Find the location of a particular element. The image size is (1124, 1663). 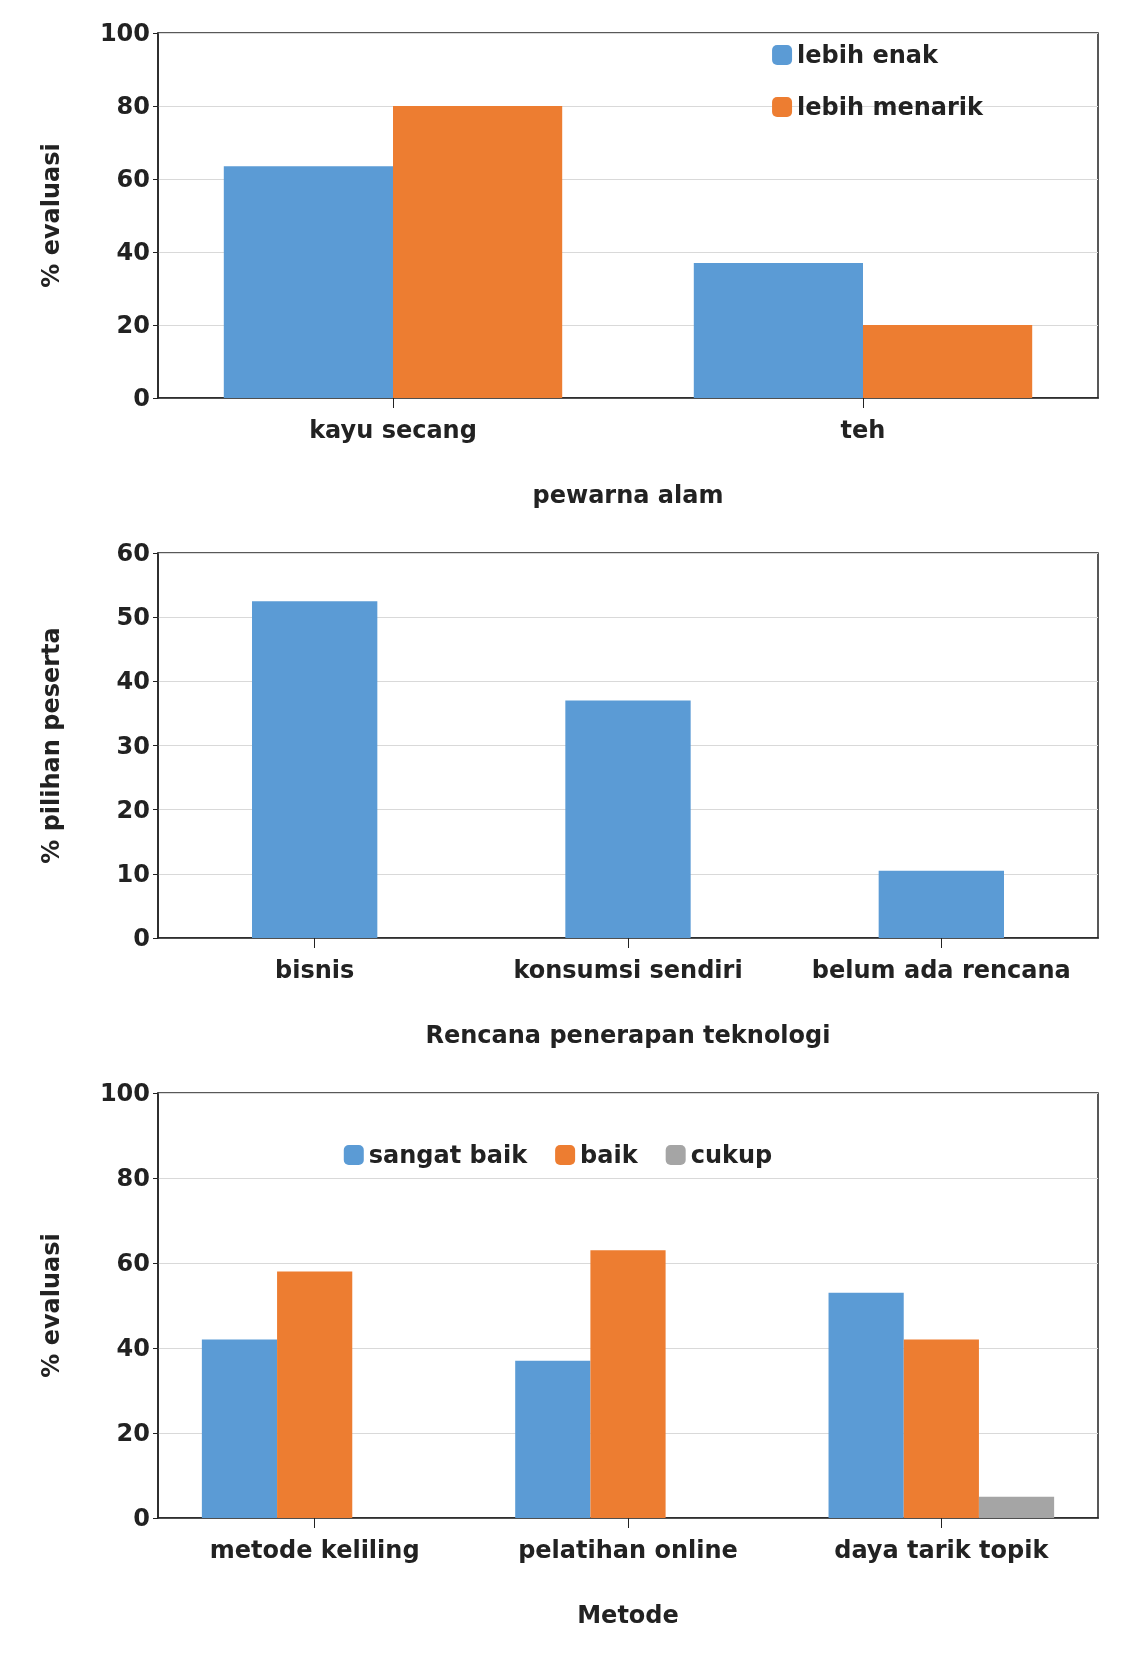

x-axis-title: Rencana penerapan teknologi is located at coordinates (628, 1035).